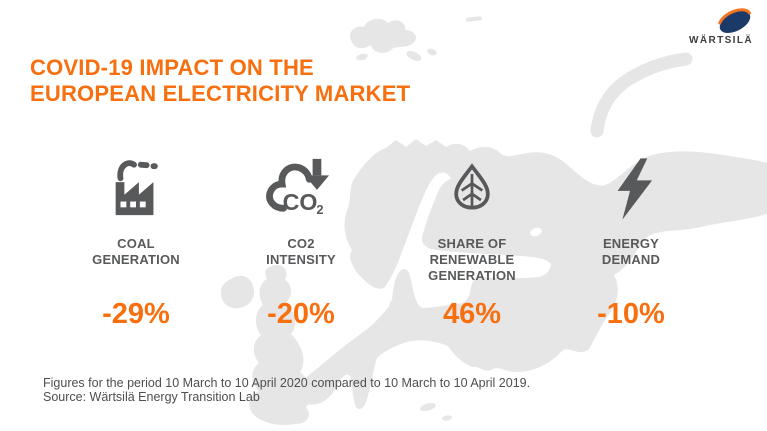 The image size is (767, 431). Describe the element at coordinates (136, 251) in the screenshot. I see `stat-label: COAL GENERATION` at that location.